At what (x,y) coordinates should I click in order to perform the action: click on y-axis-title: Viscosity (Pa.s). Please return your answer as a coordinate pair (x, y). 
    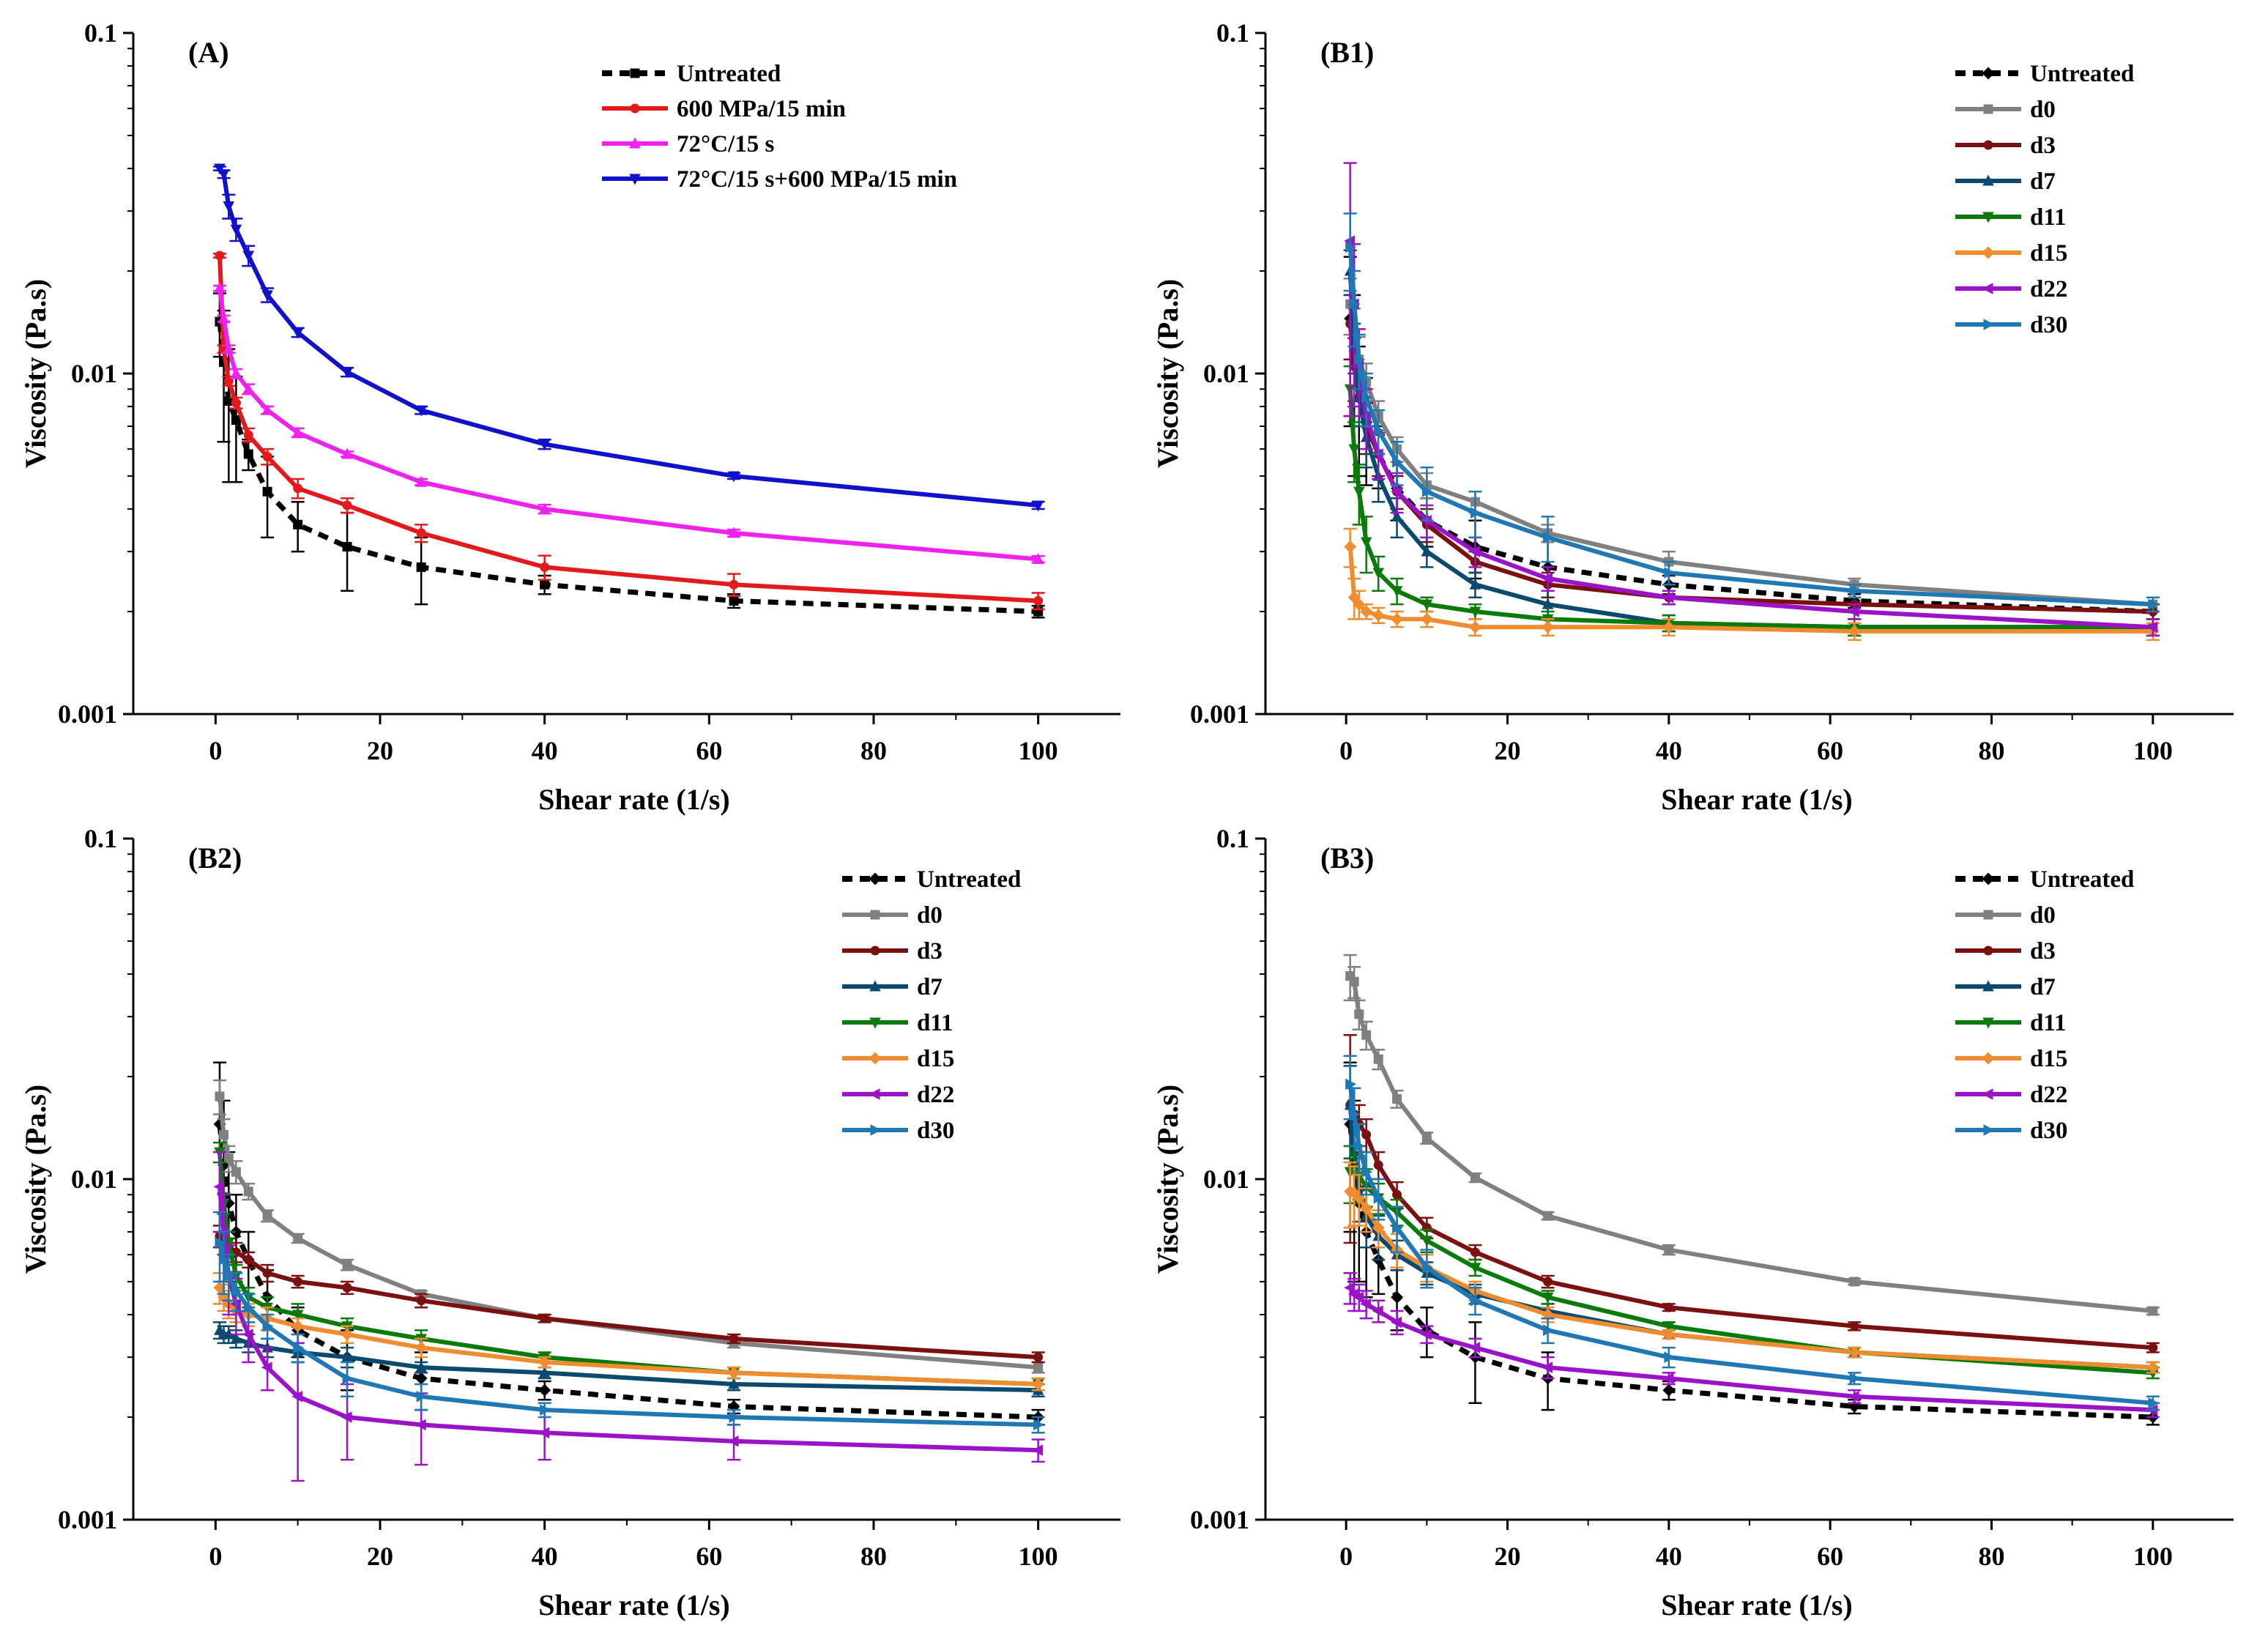
    Looking at the image, I should click on (35, 373).